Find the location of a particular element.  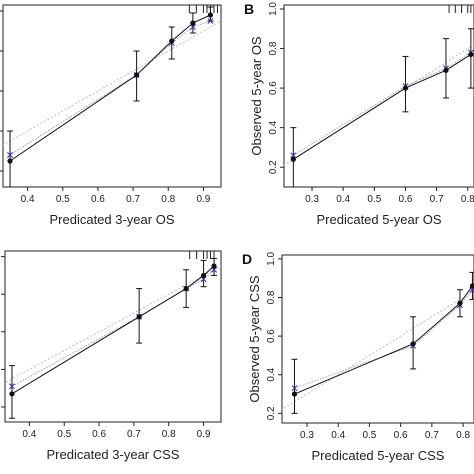

x-axis-title: Predicated 3-year CSS is located at coordinates (113, 454).